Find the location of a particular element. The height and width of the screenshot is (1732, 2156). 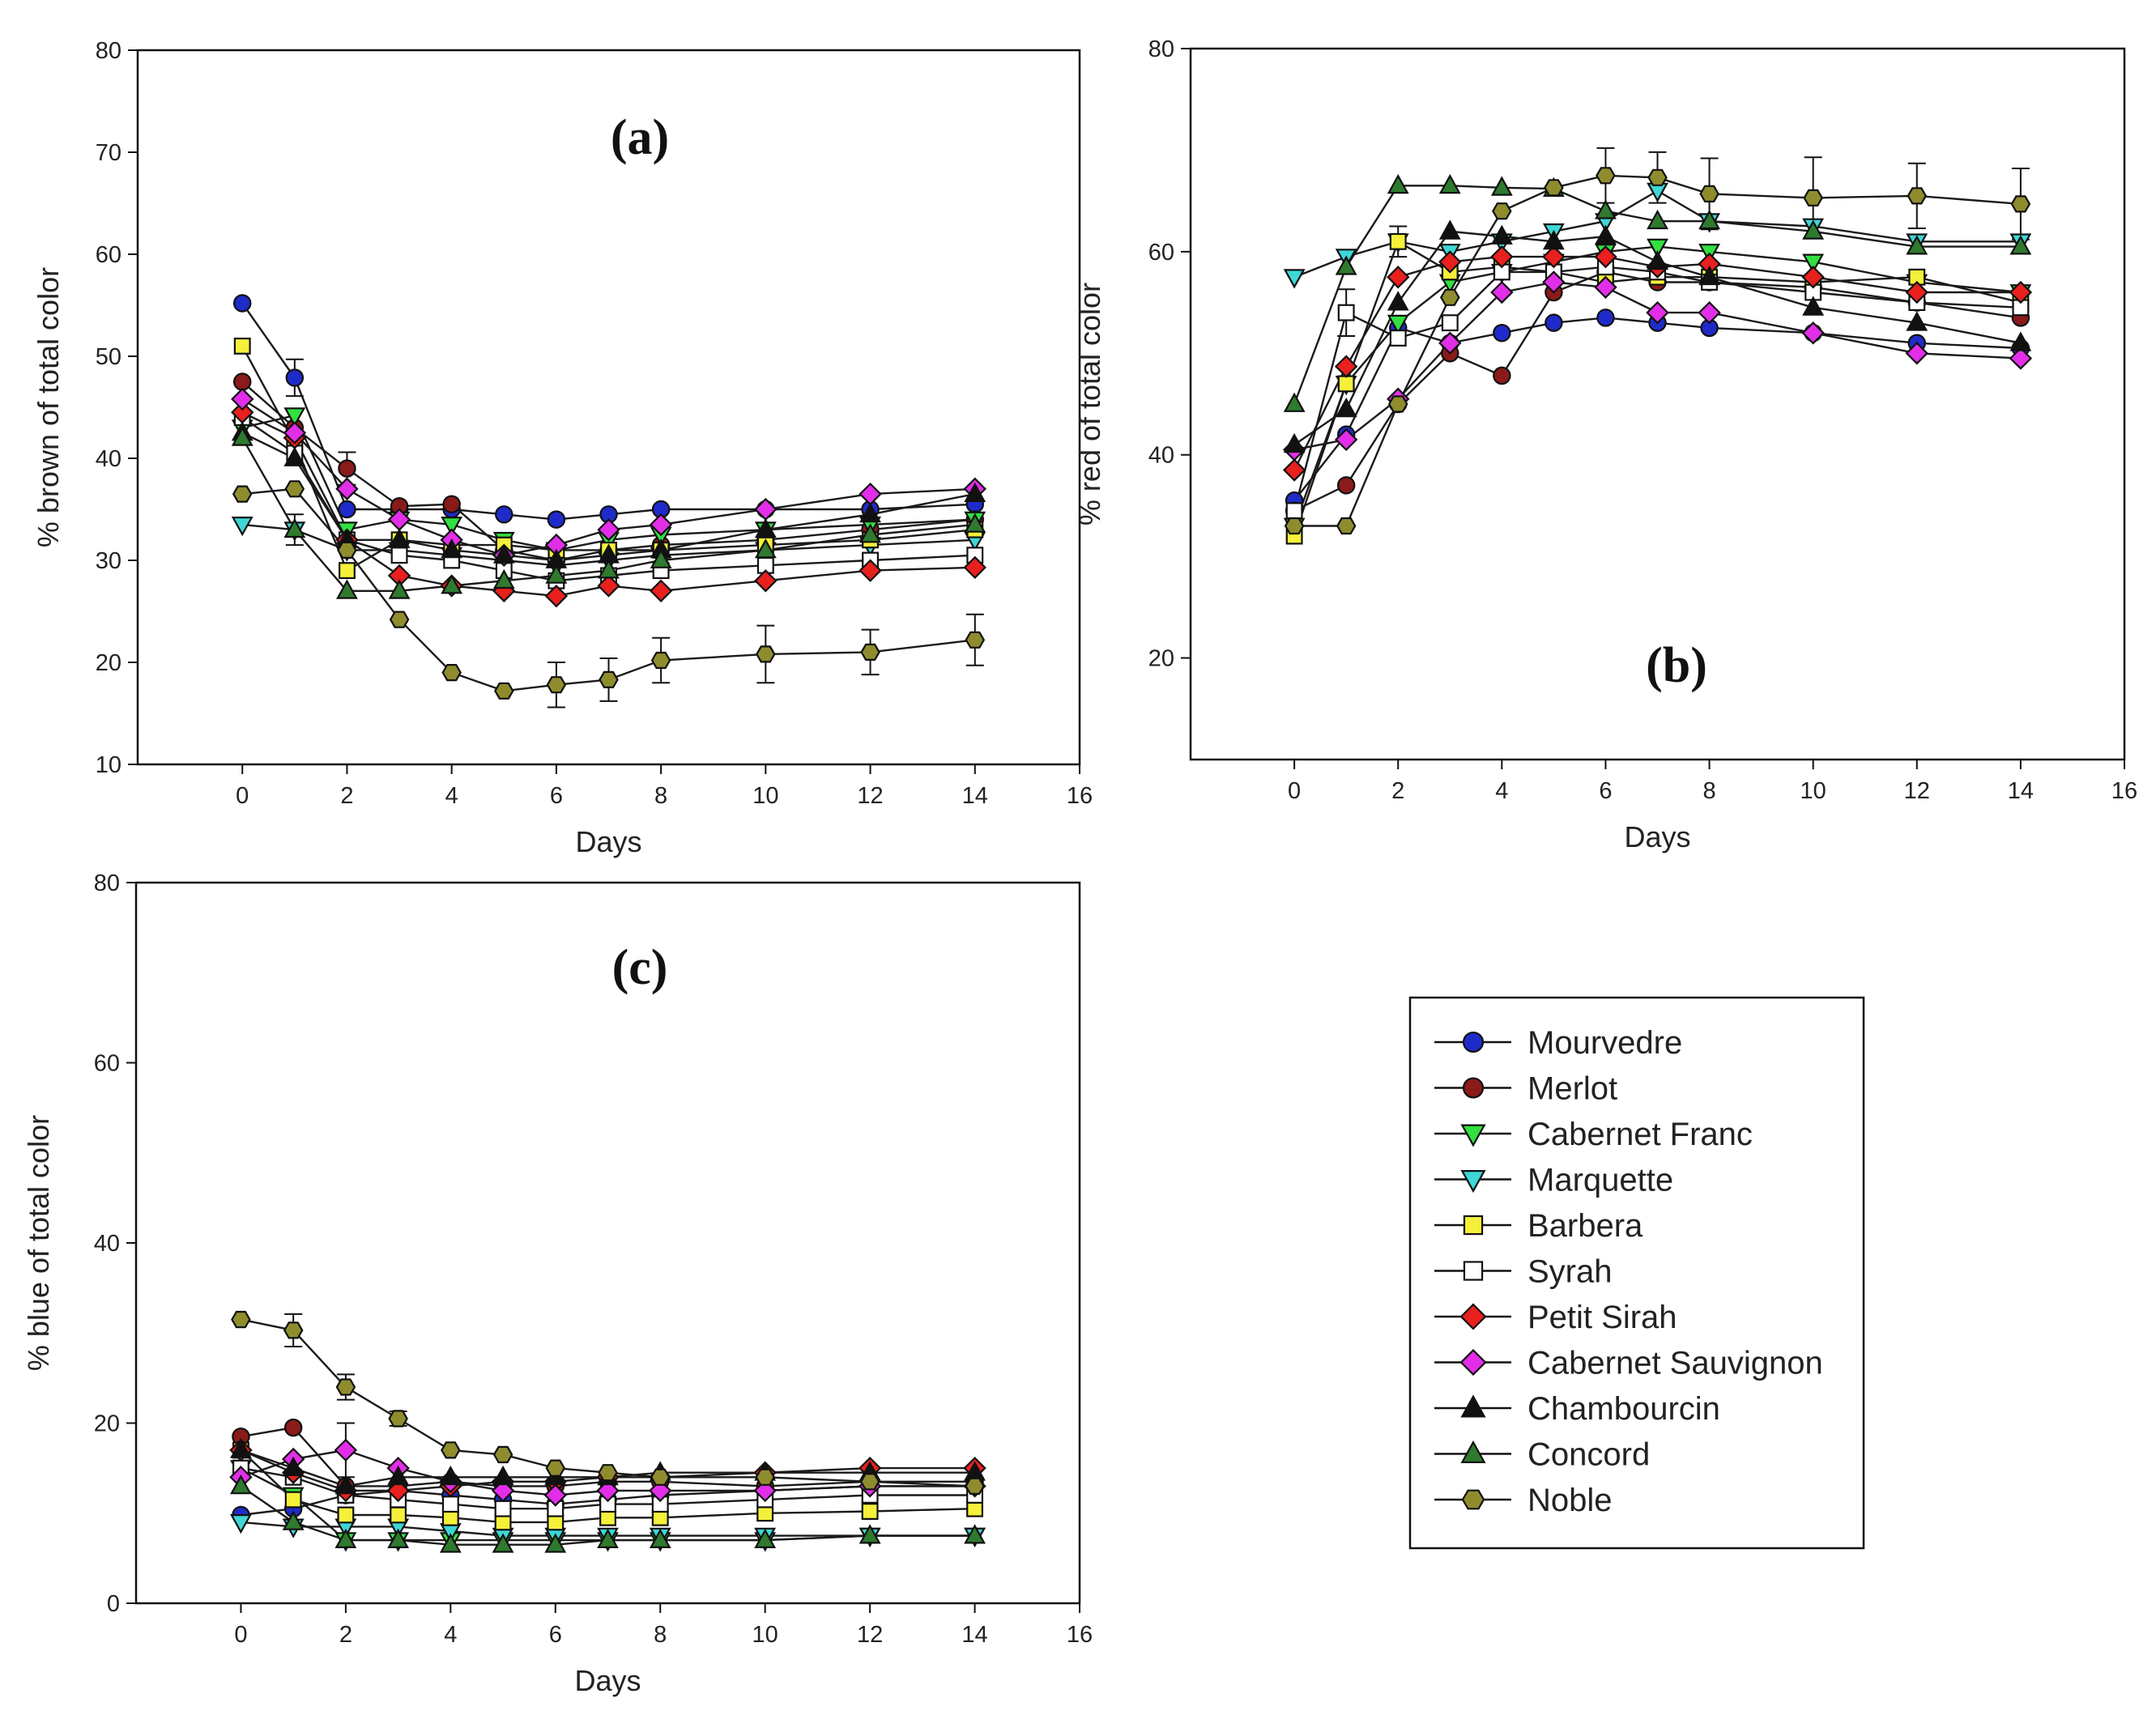

series-line-barbera is located at coordinates (607, 1486).